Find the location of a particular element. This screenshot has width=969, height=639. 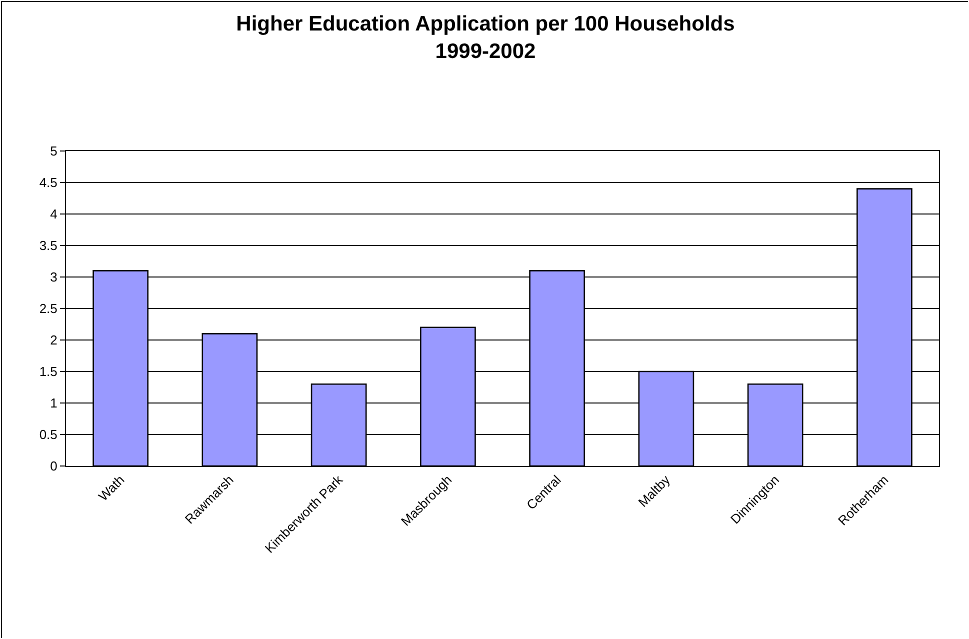

y-tick-label: 1 is located at coordinates (54, 403).